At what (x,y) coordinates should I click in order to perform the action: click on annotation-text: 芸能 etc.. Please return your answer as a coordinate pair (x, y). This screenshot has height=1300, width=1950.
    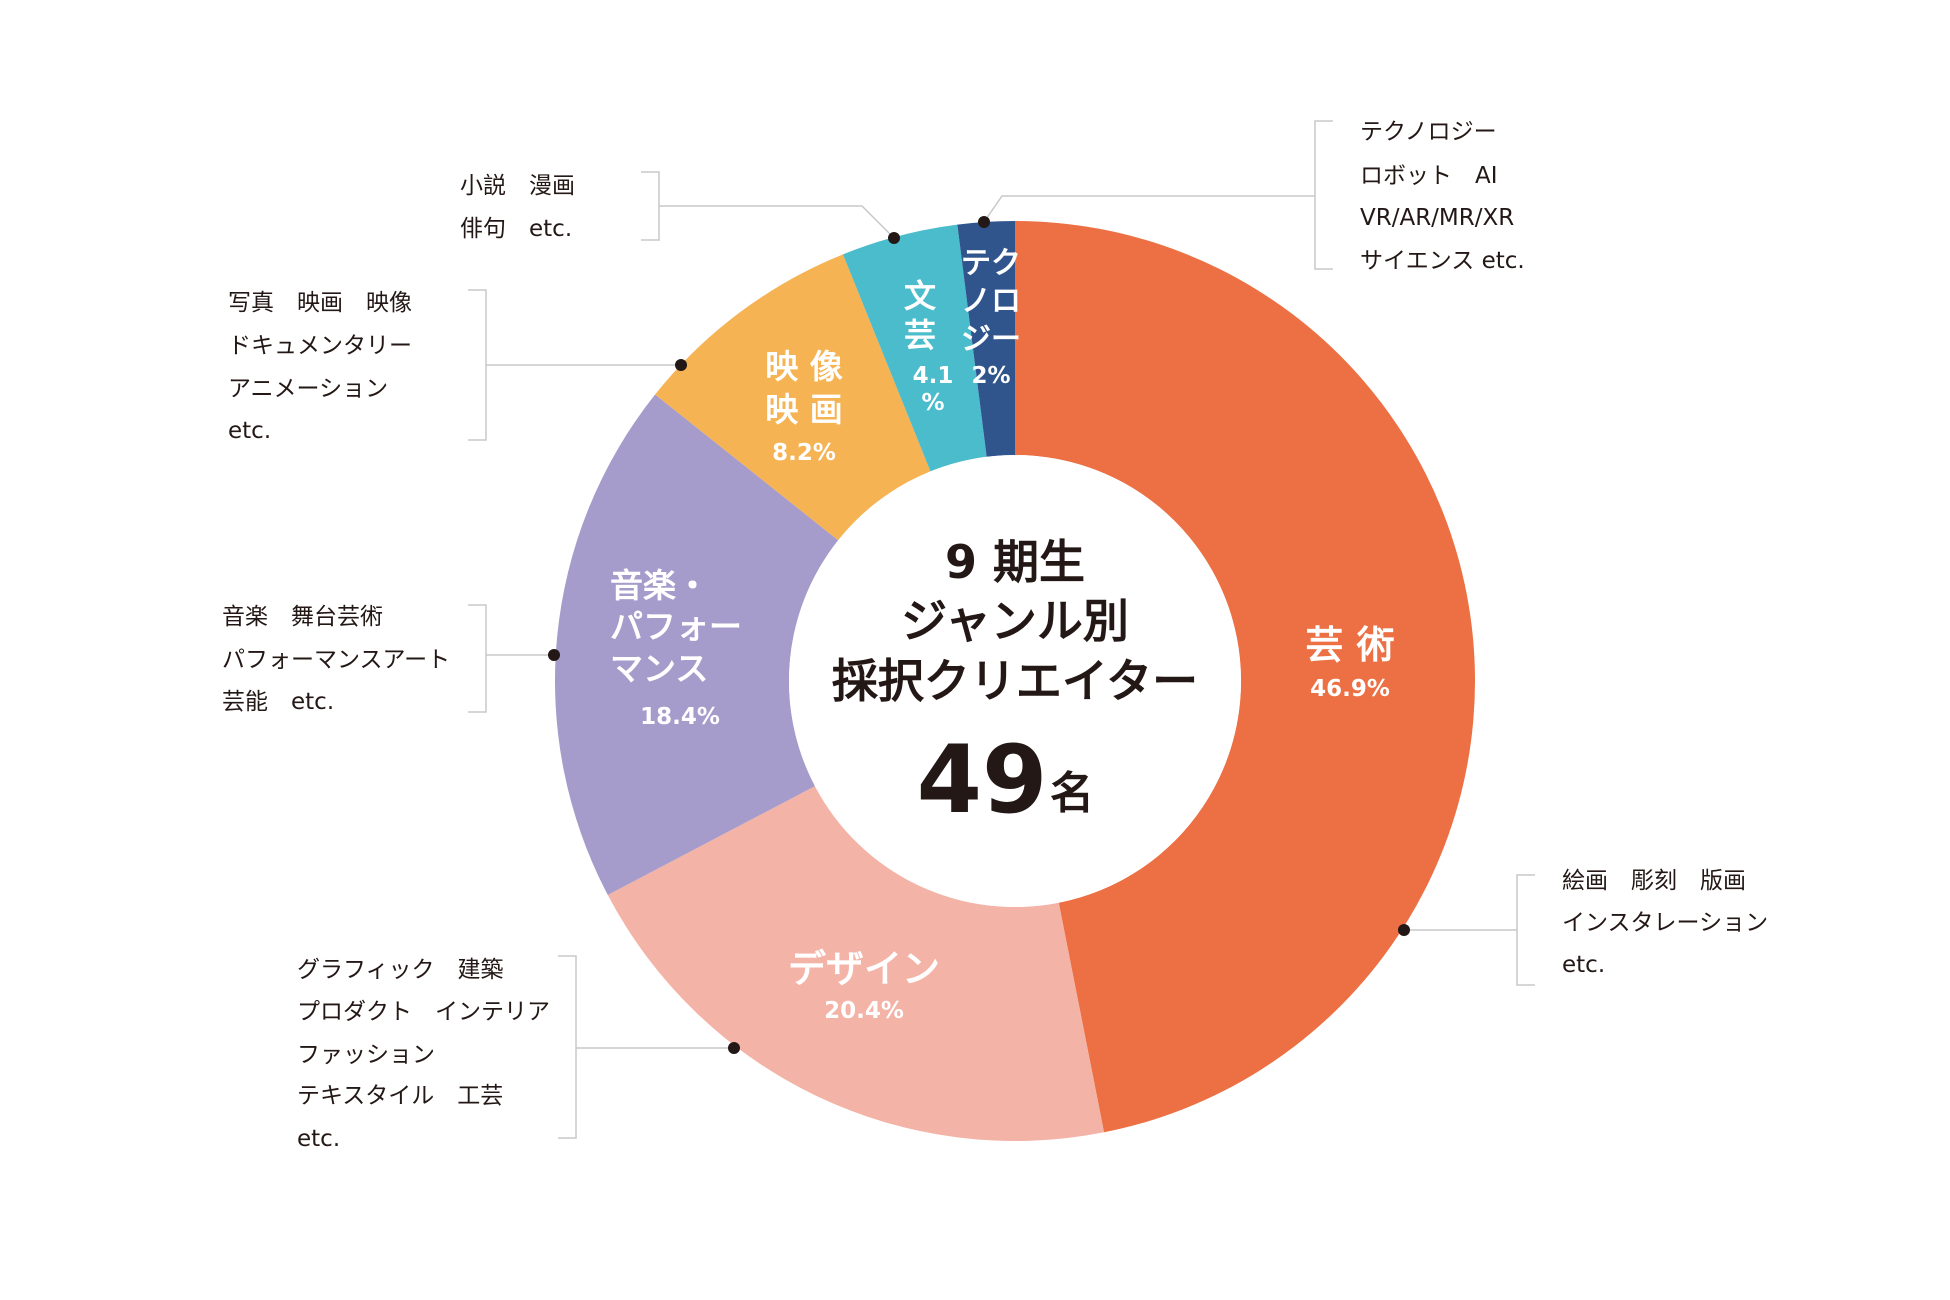
    Looking at the image, I should click on (278, 702).